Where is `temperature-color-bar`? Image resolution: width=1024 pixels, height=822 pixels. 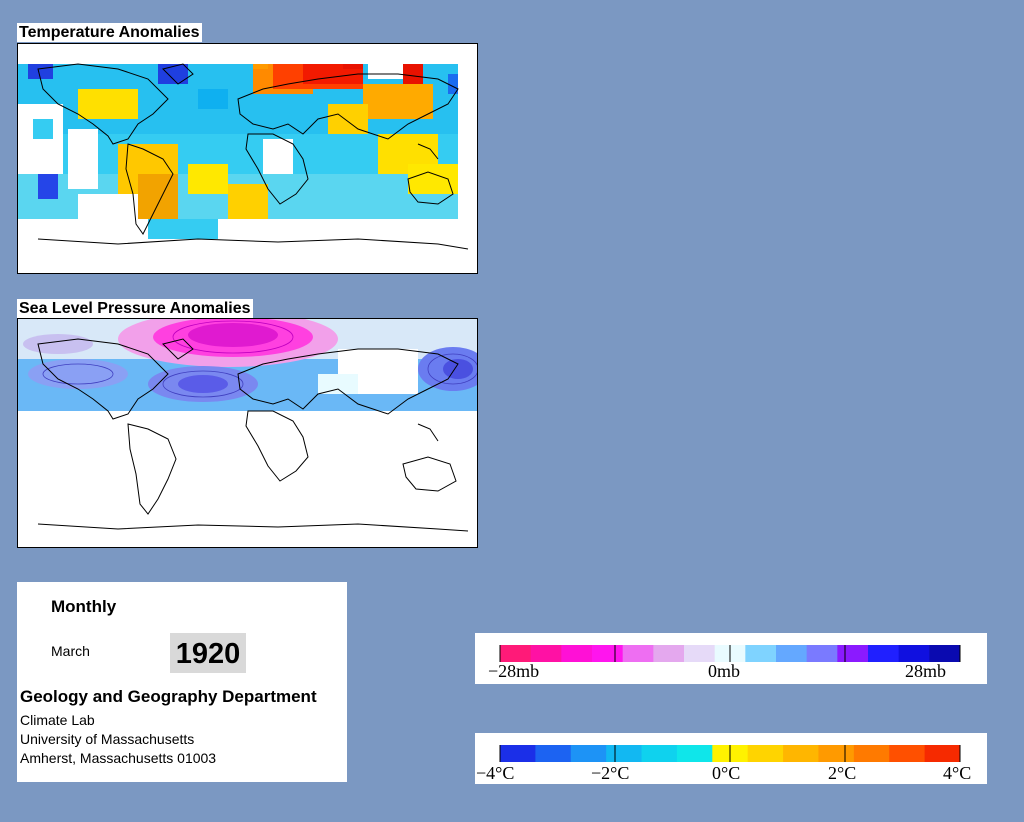
temperature-color-bar is located at coordinates (730, 753).